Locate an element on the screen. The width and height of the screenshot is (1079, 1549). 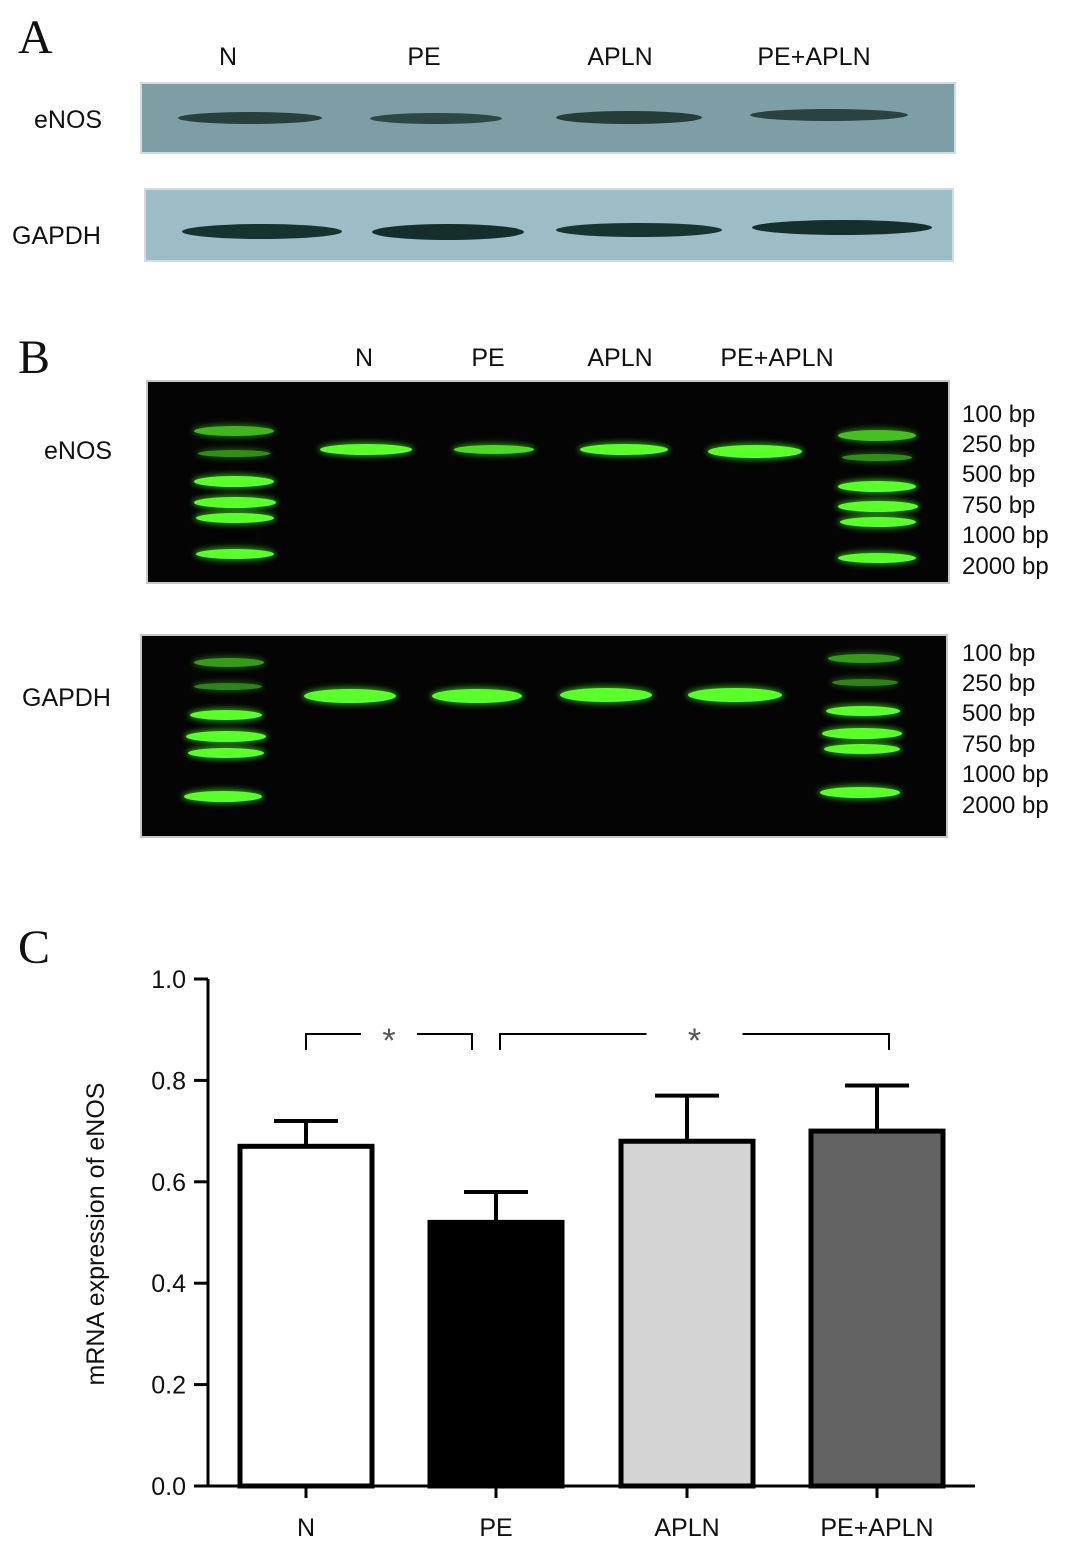
enos-band-pe-apln is located at coordinates (755, 451).